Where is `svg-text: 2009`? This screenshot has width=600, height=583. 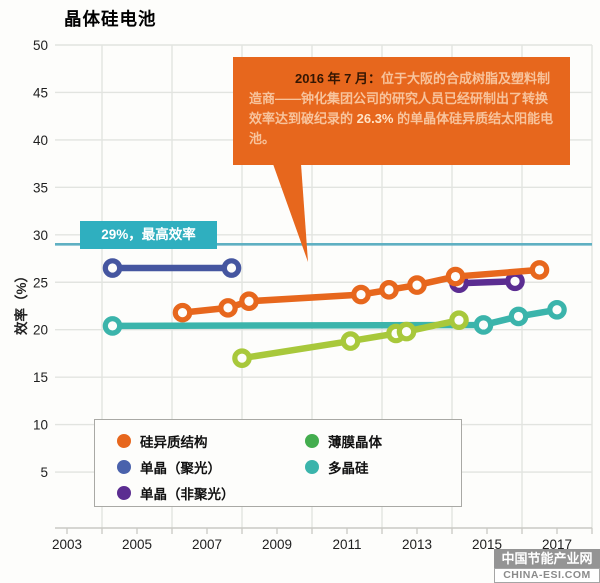
svg-text: 2009 is located at coordinates (277, 544).